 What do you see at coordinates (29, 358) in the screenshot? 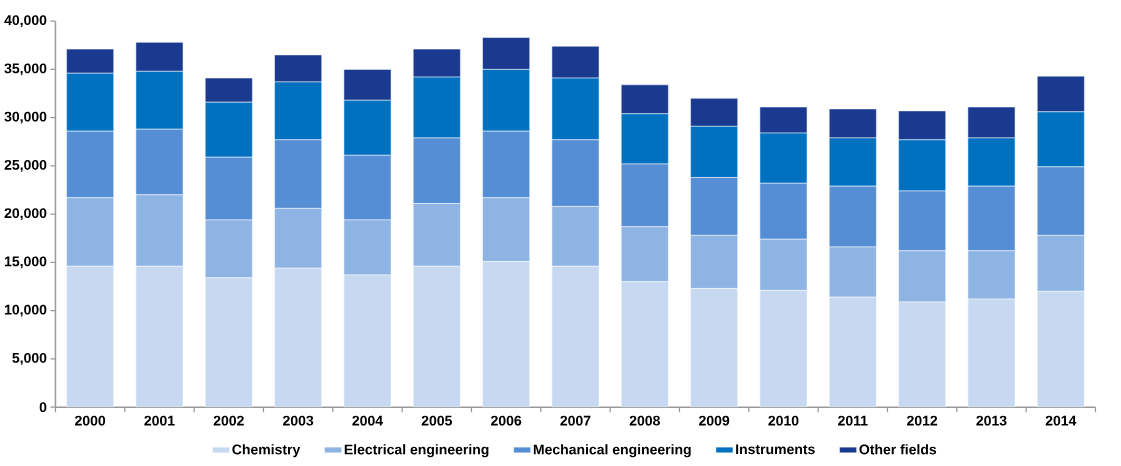
I see `y-tick-label: 5,000` at bounding box center [29, 358].